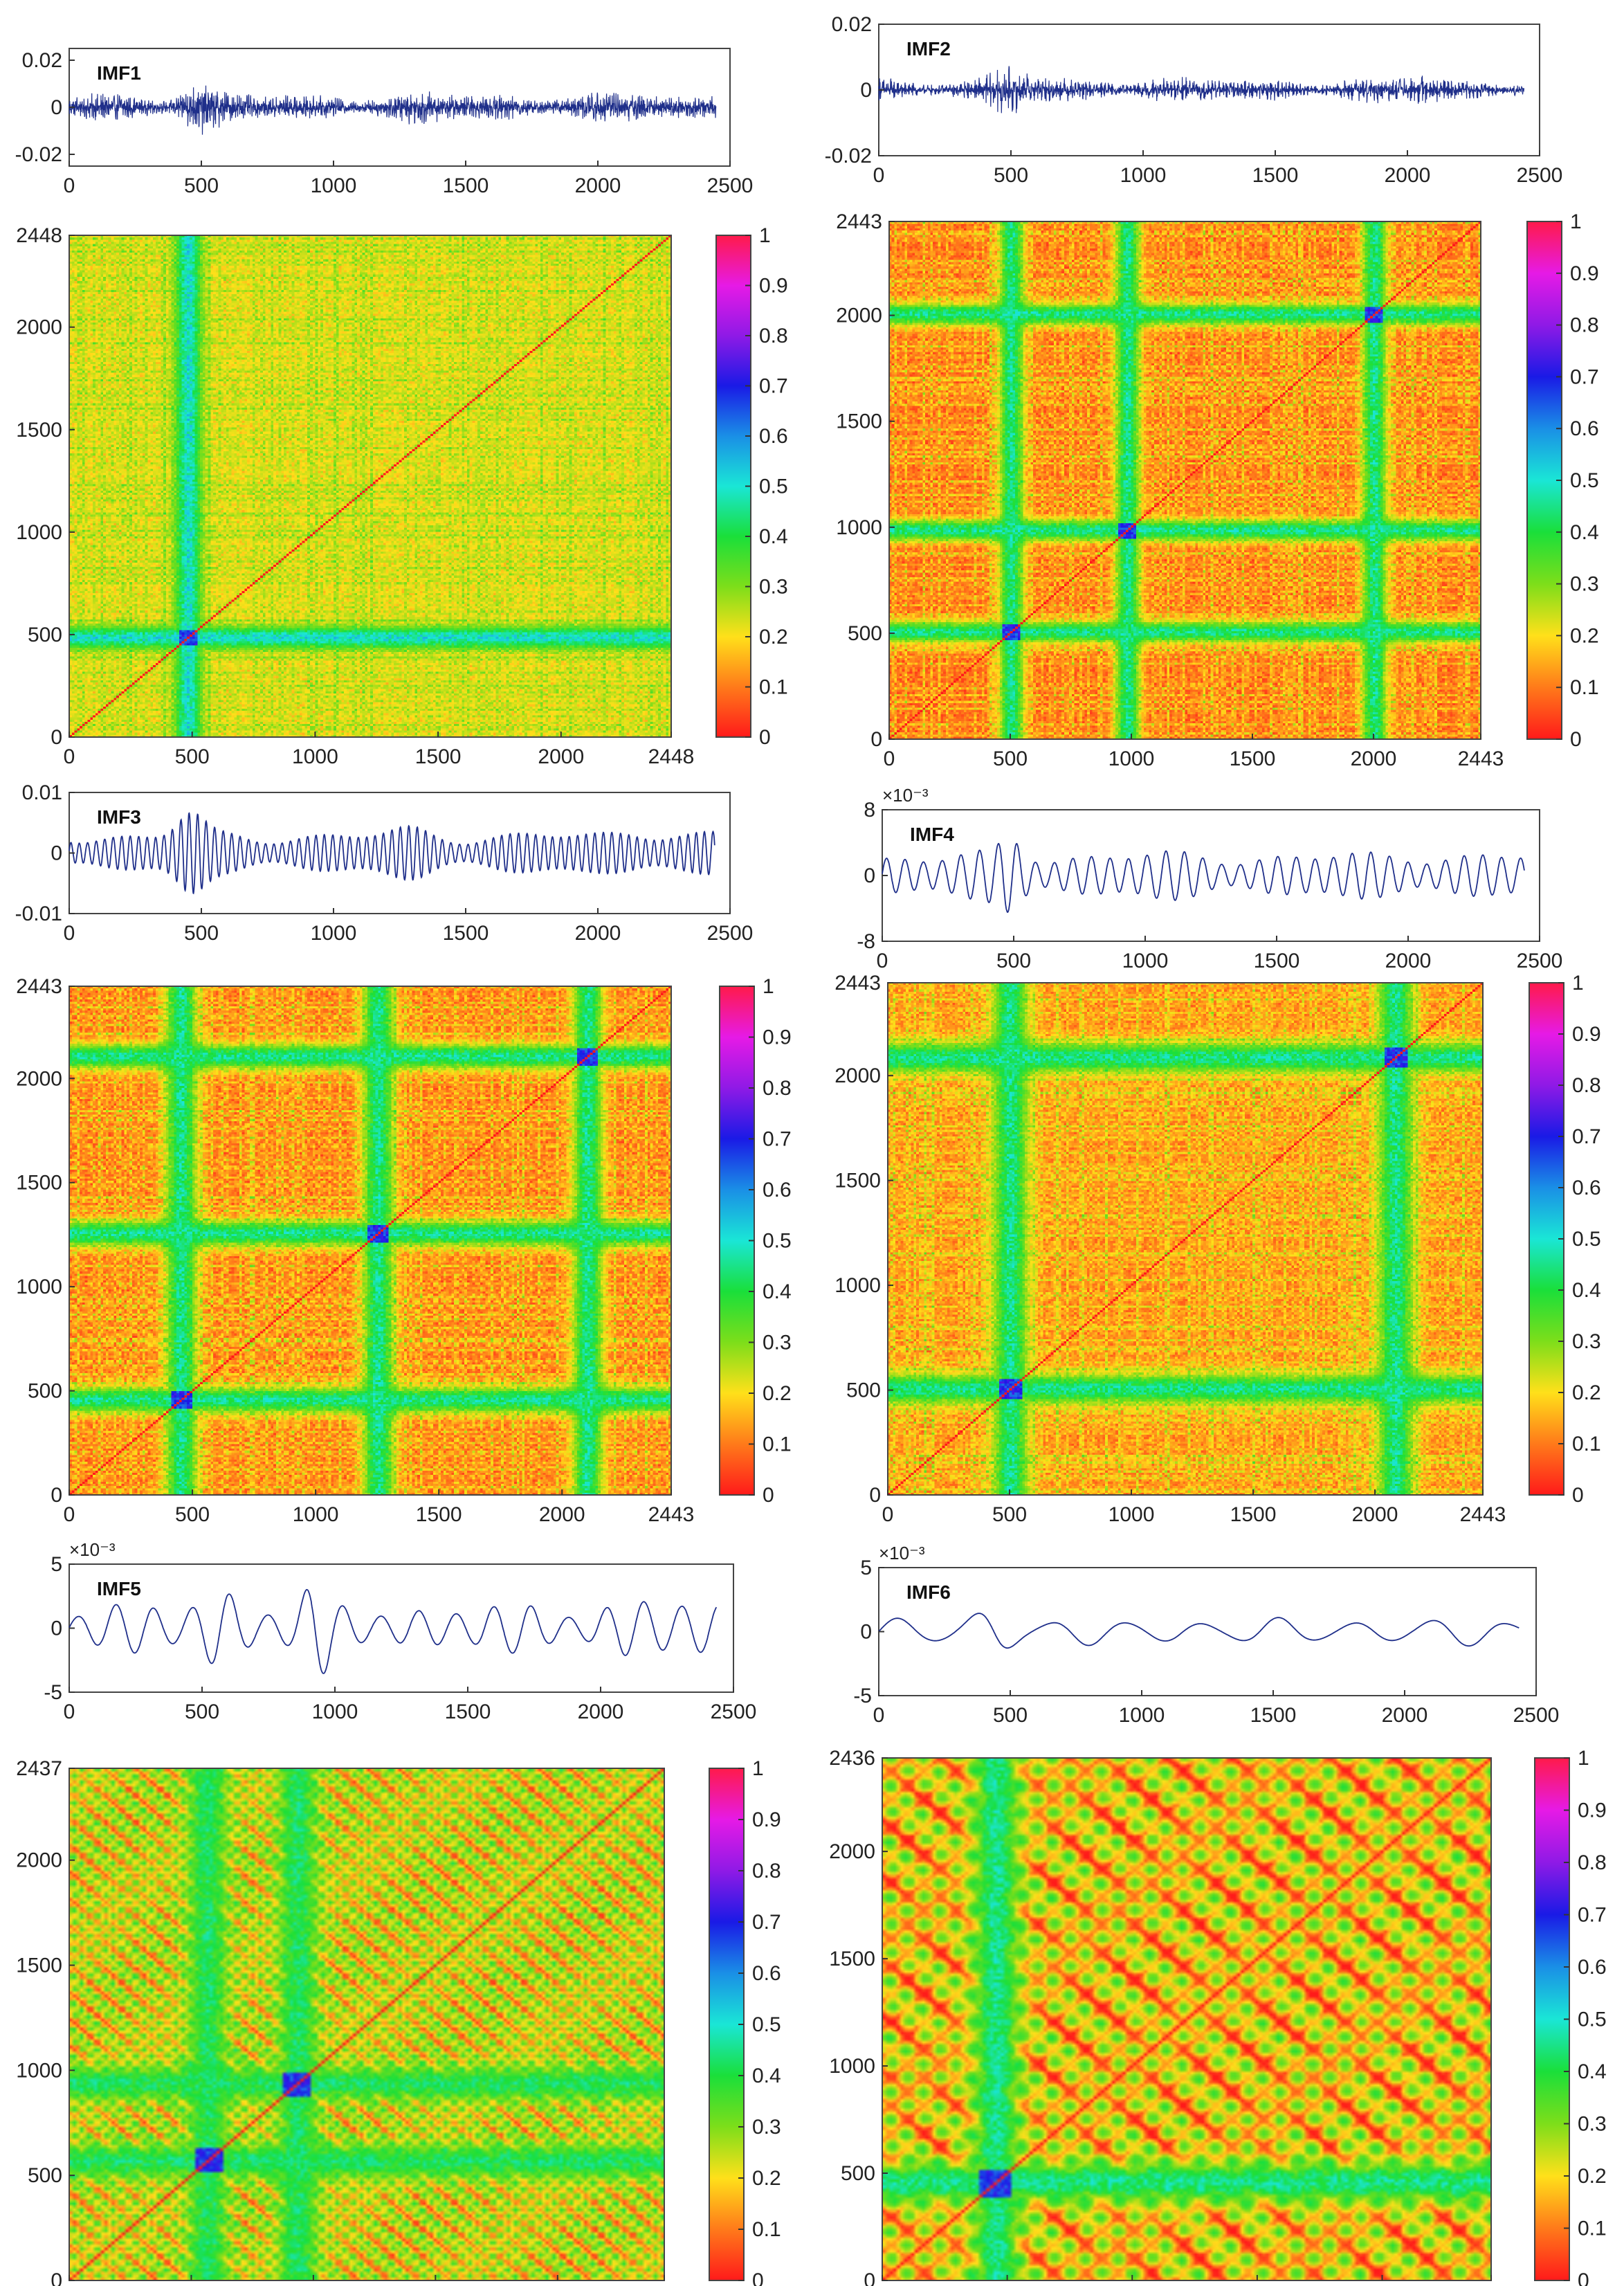 This screenshot has width=1624, height=2286. What do you see at coordinates (192, 756) in the screenshot?
I see `imf1-recurrence-xtick-label: 500` at bounding box center [192, 756].